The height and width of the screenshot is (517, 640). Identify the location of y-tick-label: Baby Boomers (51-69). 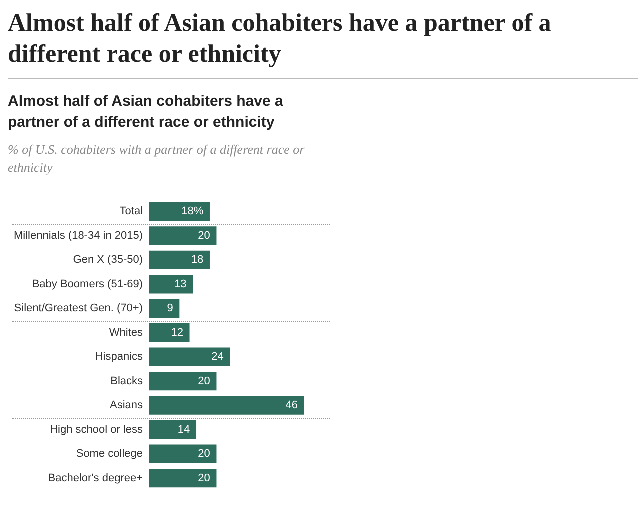
(88, 284).